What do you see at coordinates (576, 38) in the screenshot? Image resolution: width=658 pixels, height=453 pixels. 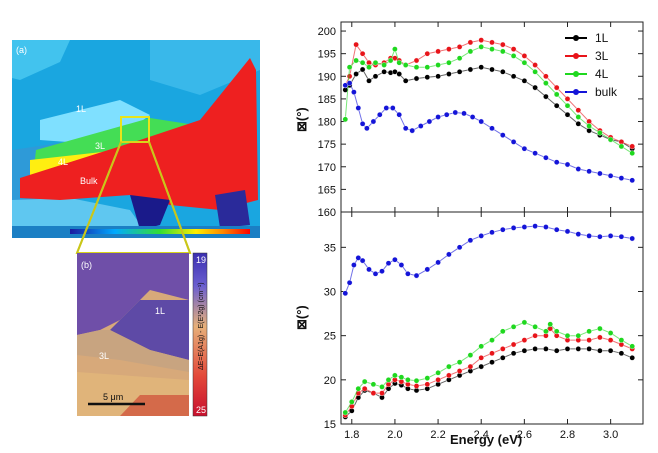 I see `legend-swatch-marker` at bounding box center [576, 38].